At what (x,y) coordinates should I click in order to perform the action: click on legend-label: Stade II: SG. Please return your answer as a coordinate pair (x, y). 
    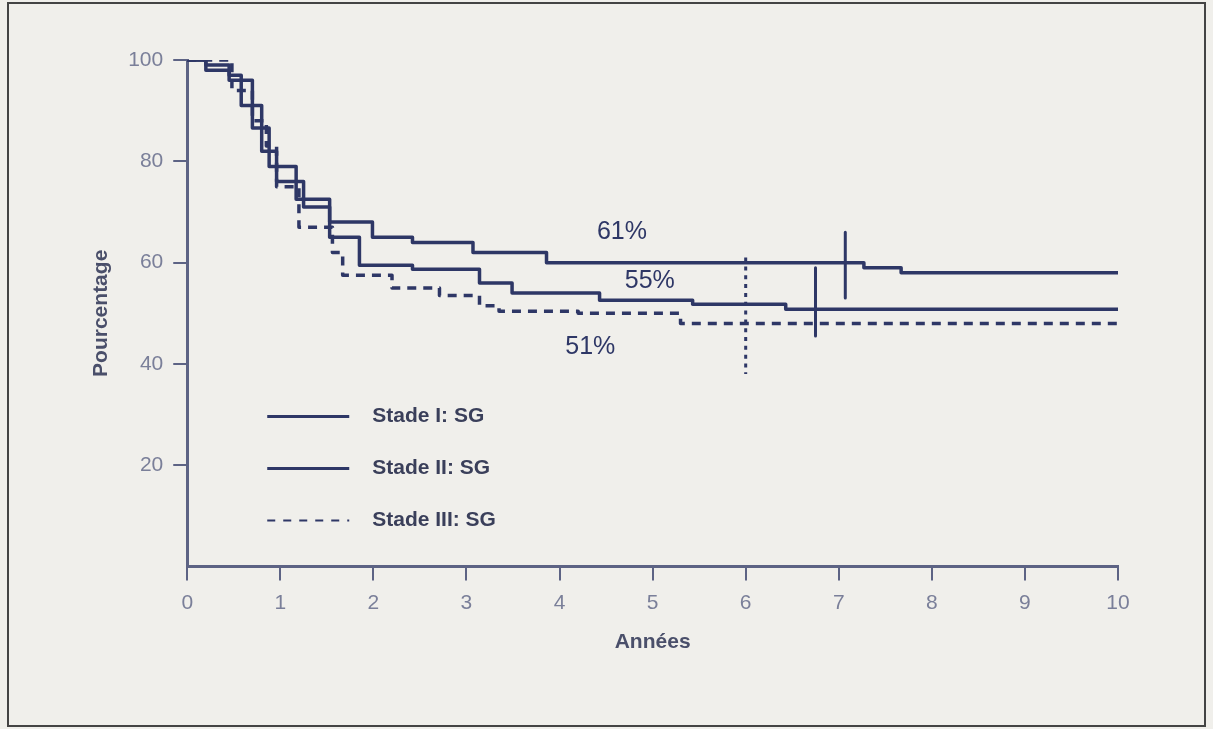
    Looking at the image, I should click on (431, 467).